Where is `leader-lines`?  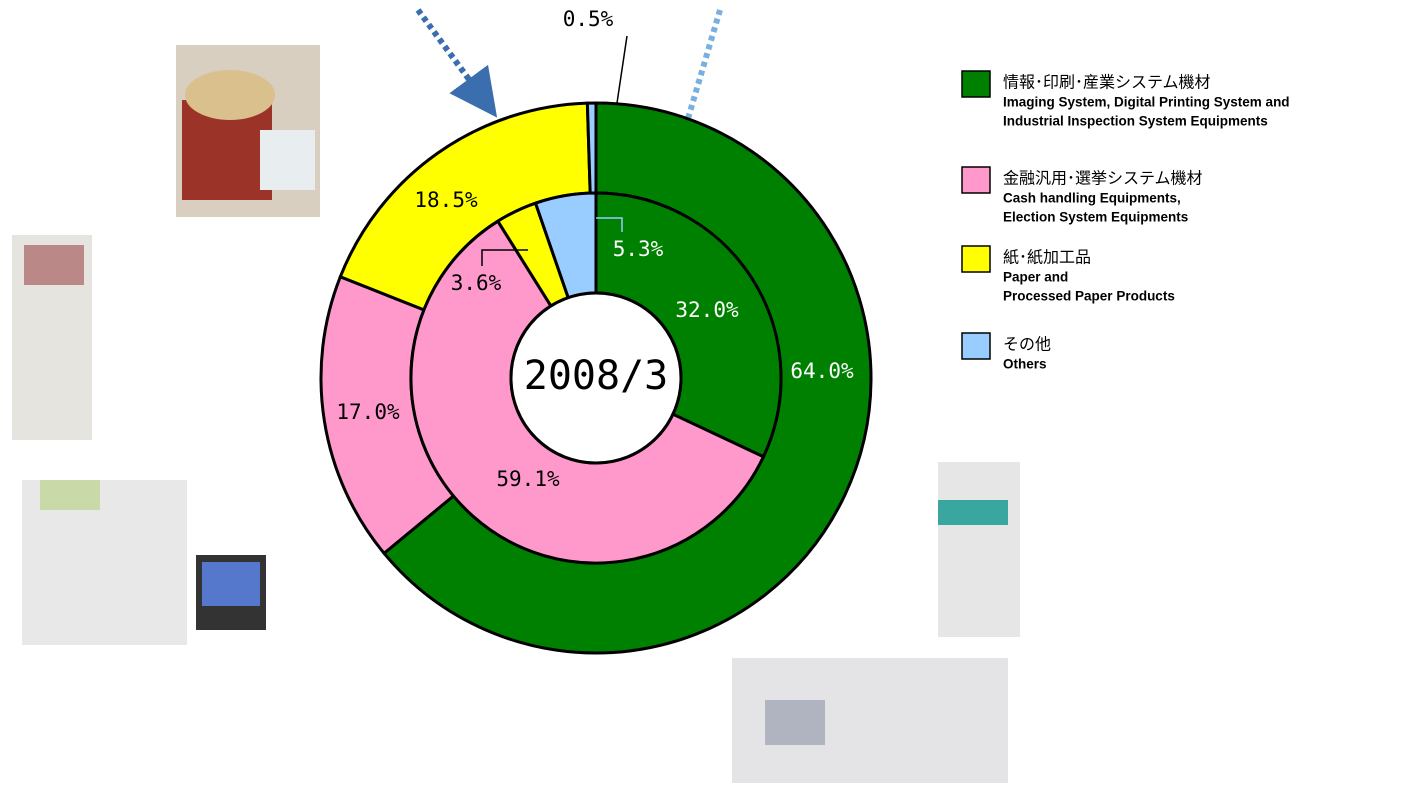 leader-lines is located at coordinates (554, 150).